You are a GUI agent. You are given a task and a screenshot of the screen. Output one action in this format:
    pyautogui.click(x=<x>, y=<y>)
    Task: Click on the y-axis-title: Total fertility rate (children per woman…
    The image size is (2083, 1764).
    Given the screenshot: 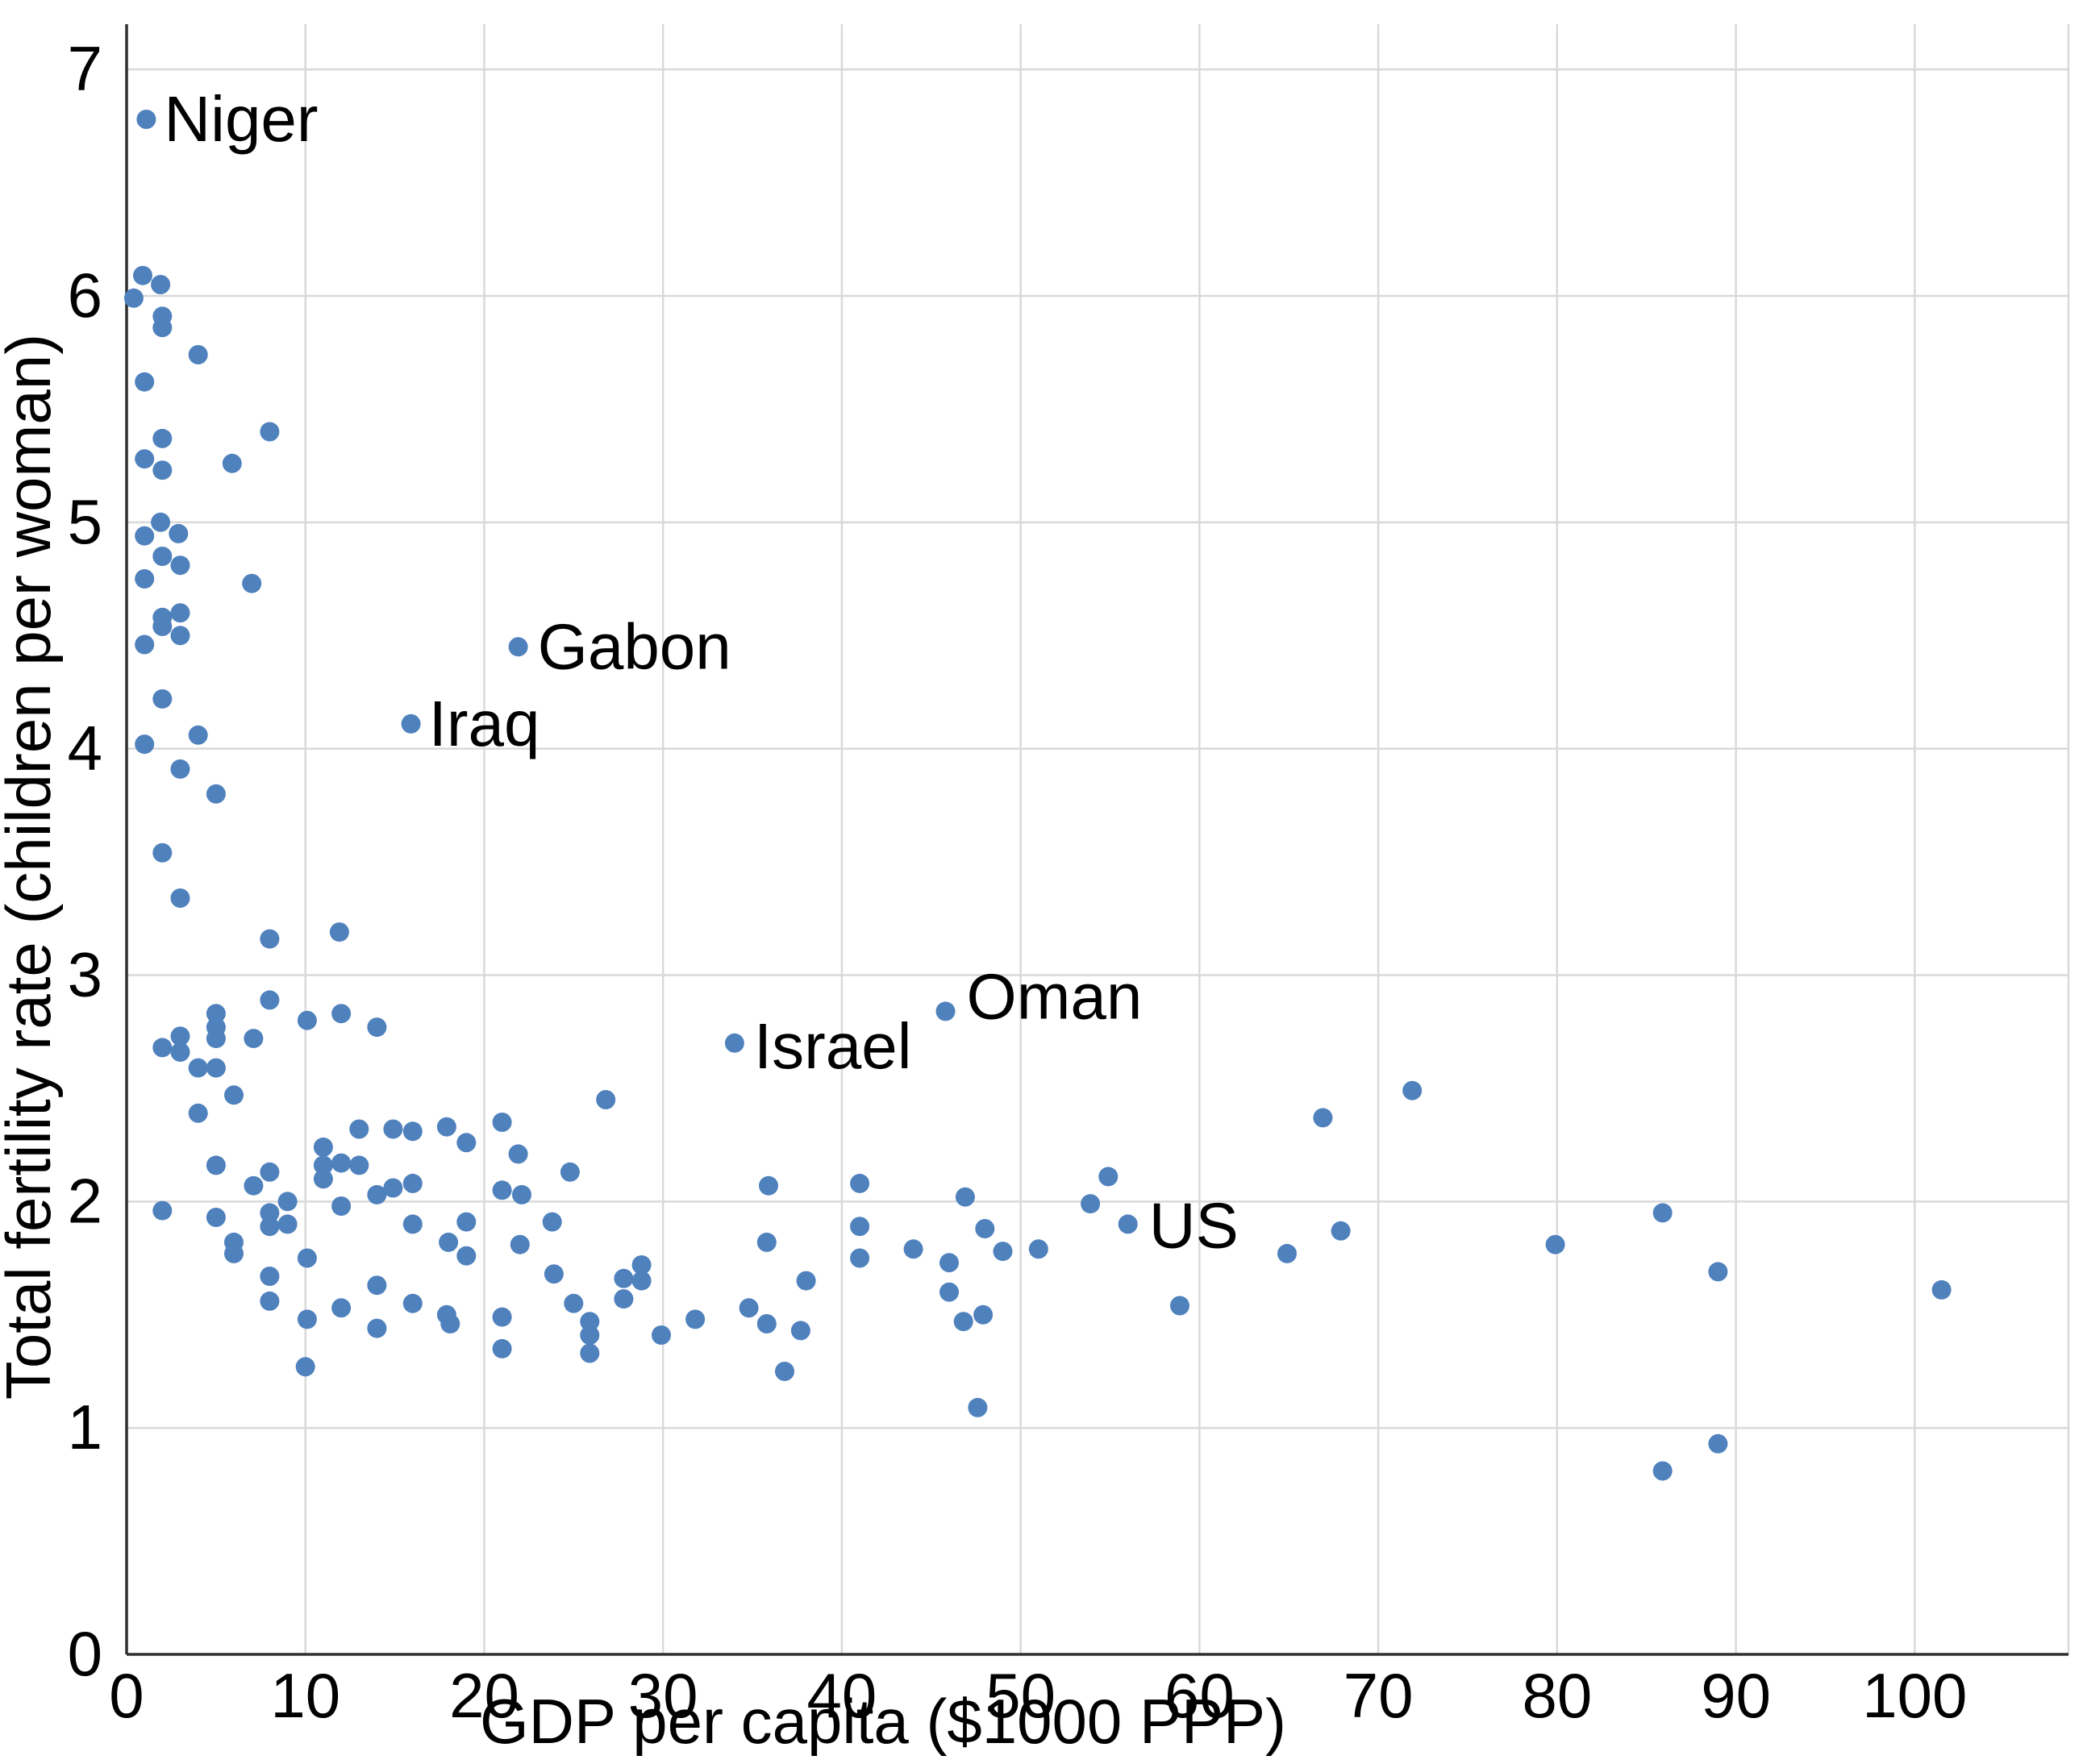 What is the action you would take?
    pyautogui.click(x=32, y=867)
    